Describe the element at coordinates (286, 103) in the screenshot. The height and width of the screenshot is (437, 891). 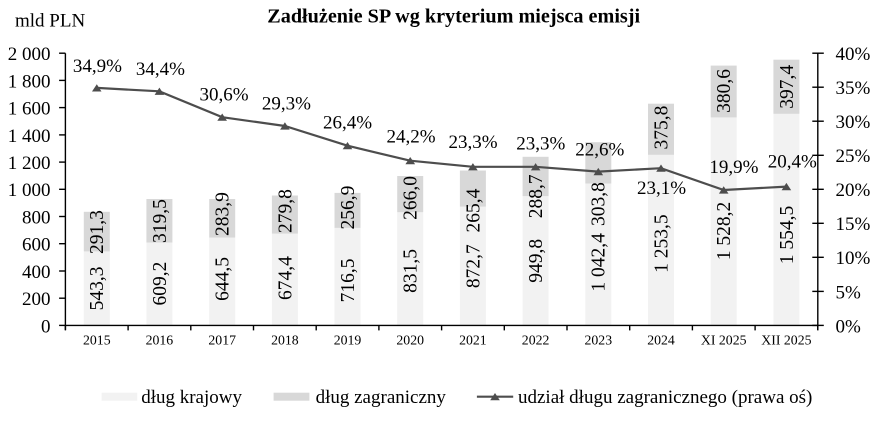
I see `svg-text: 29,3%` at that location.